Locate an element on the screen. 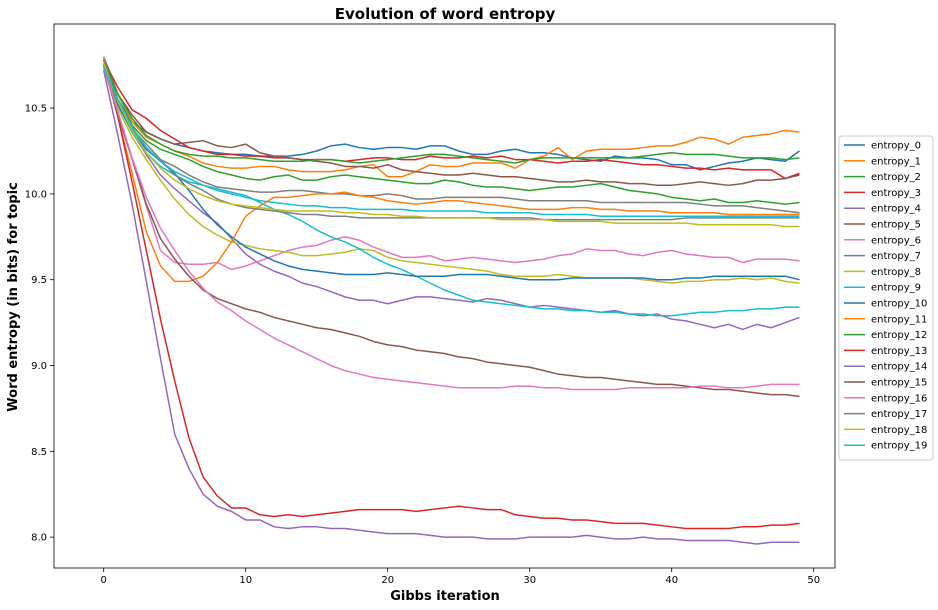  x-tick-label: 30 is located at coordinates (529, 580).